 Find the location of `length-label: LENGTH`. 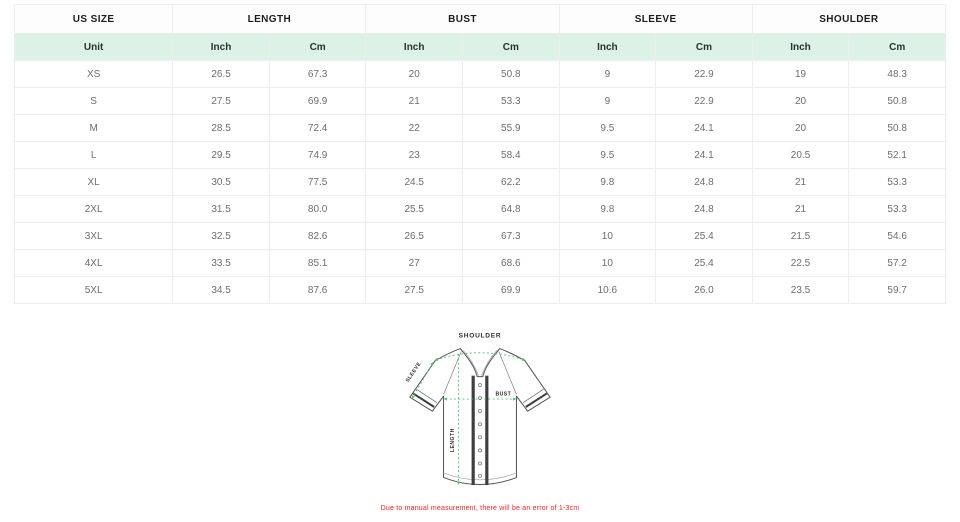

length-label: LENGTH is located at coordinates (453, 440).